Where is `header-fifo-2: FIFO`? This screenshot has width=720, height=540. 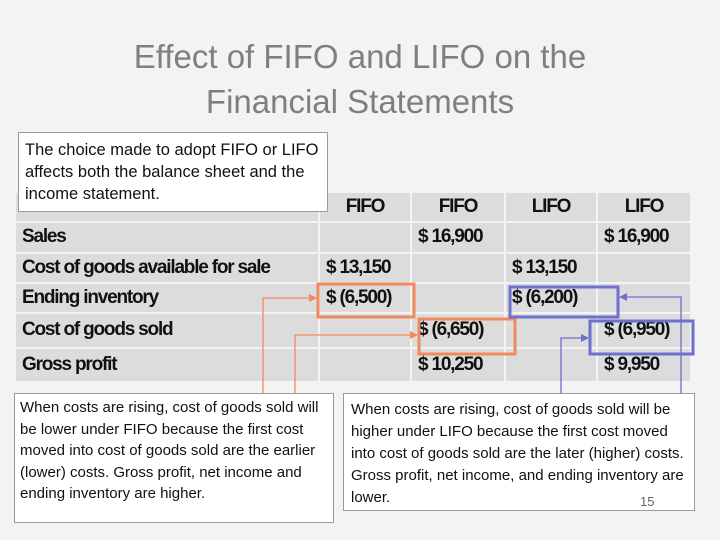
header-fifo-2: FIFO is located at coordinates (458, 207).